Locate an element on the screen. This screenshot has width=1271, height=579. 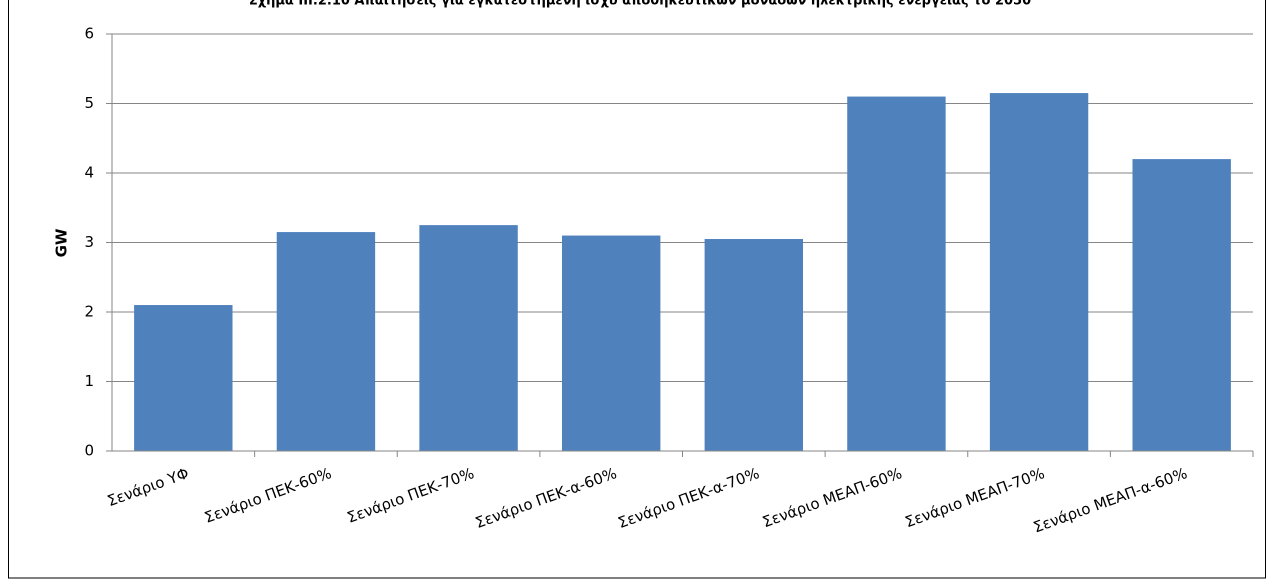
y-tick-label: 5 is located at coordinates (89, 103).